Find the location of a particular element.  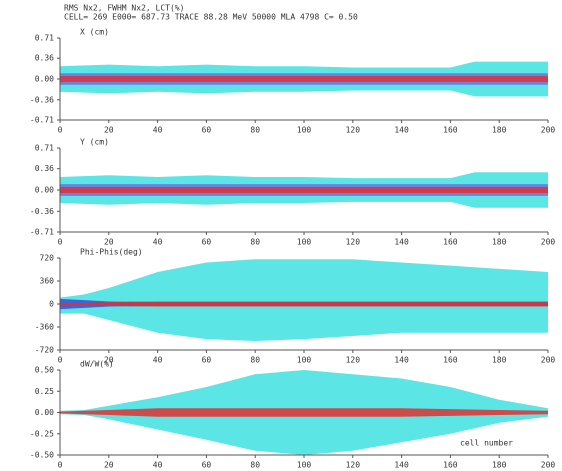

y-tick-label: 0.25 is located at coordinates (44, 391).